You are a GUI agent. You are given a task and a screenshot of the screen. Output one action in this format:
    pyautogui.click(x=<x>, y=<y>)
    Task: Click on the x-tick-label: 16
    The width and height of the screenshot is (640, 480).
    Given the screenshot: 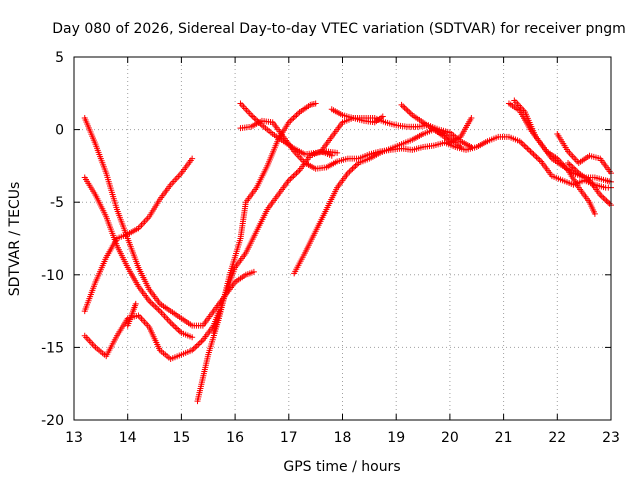 What is the action you would take?
    pyautogui.click(x=235, y=438)
    